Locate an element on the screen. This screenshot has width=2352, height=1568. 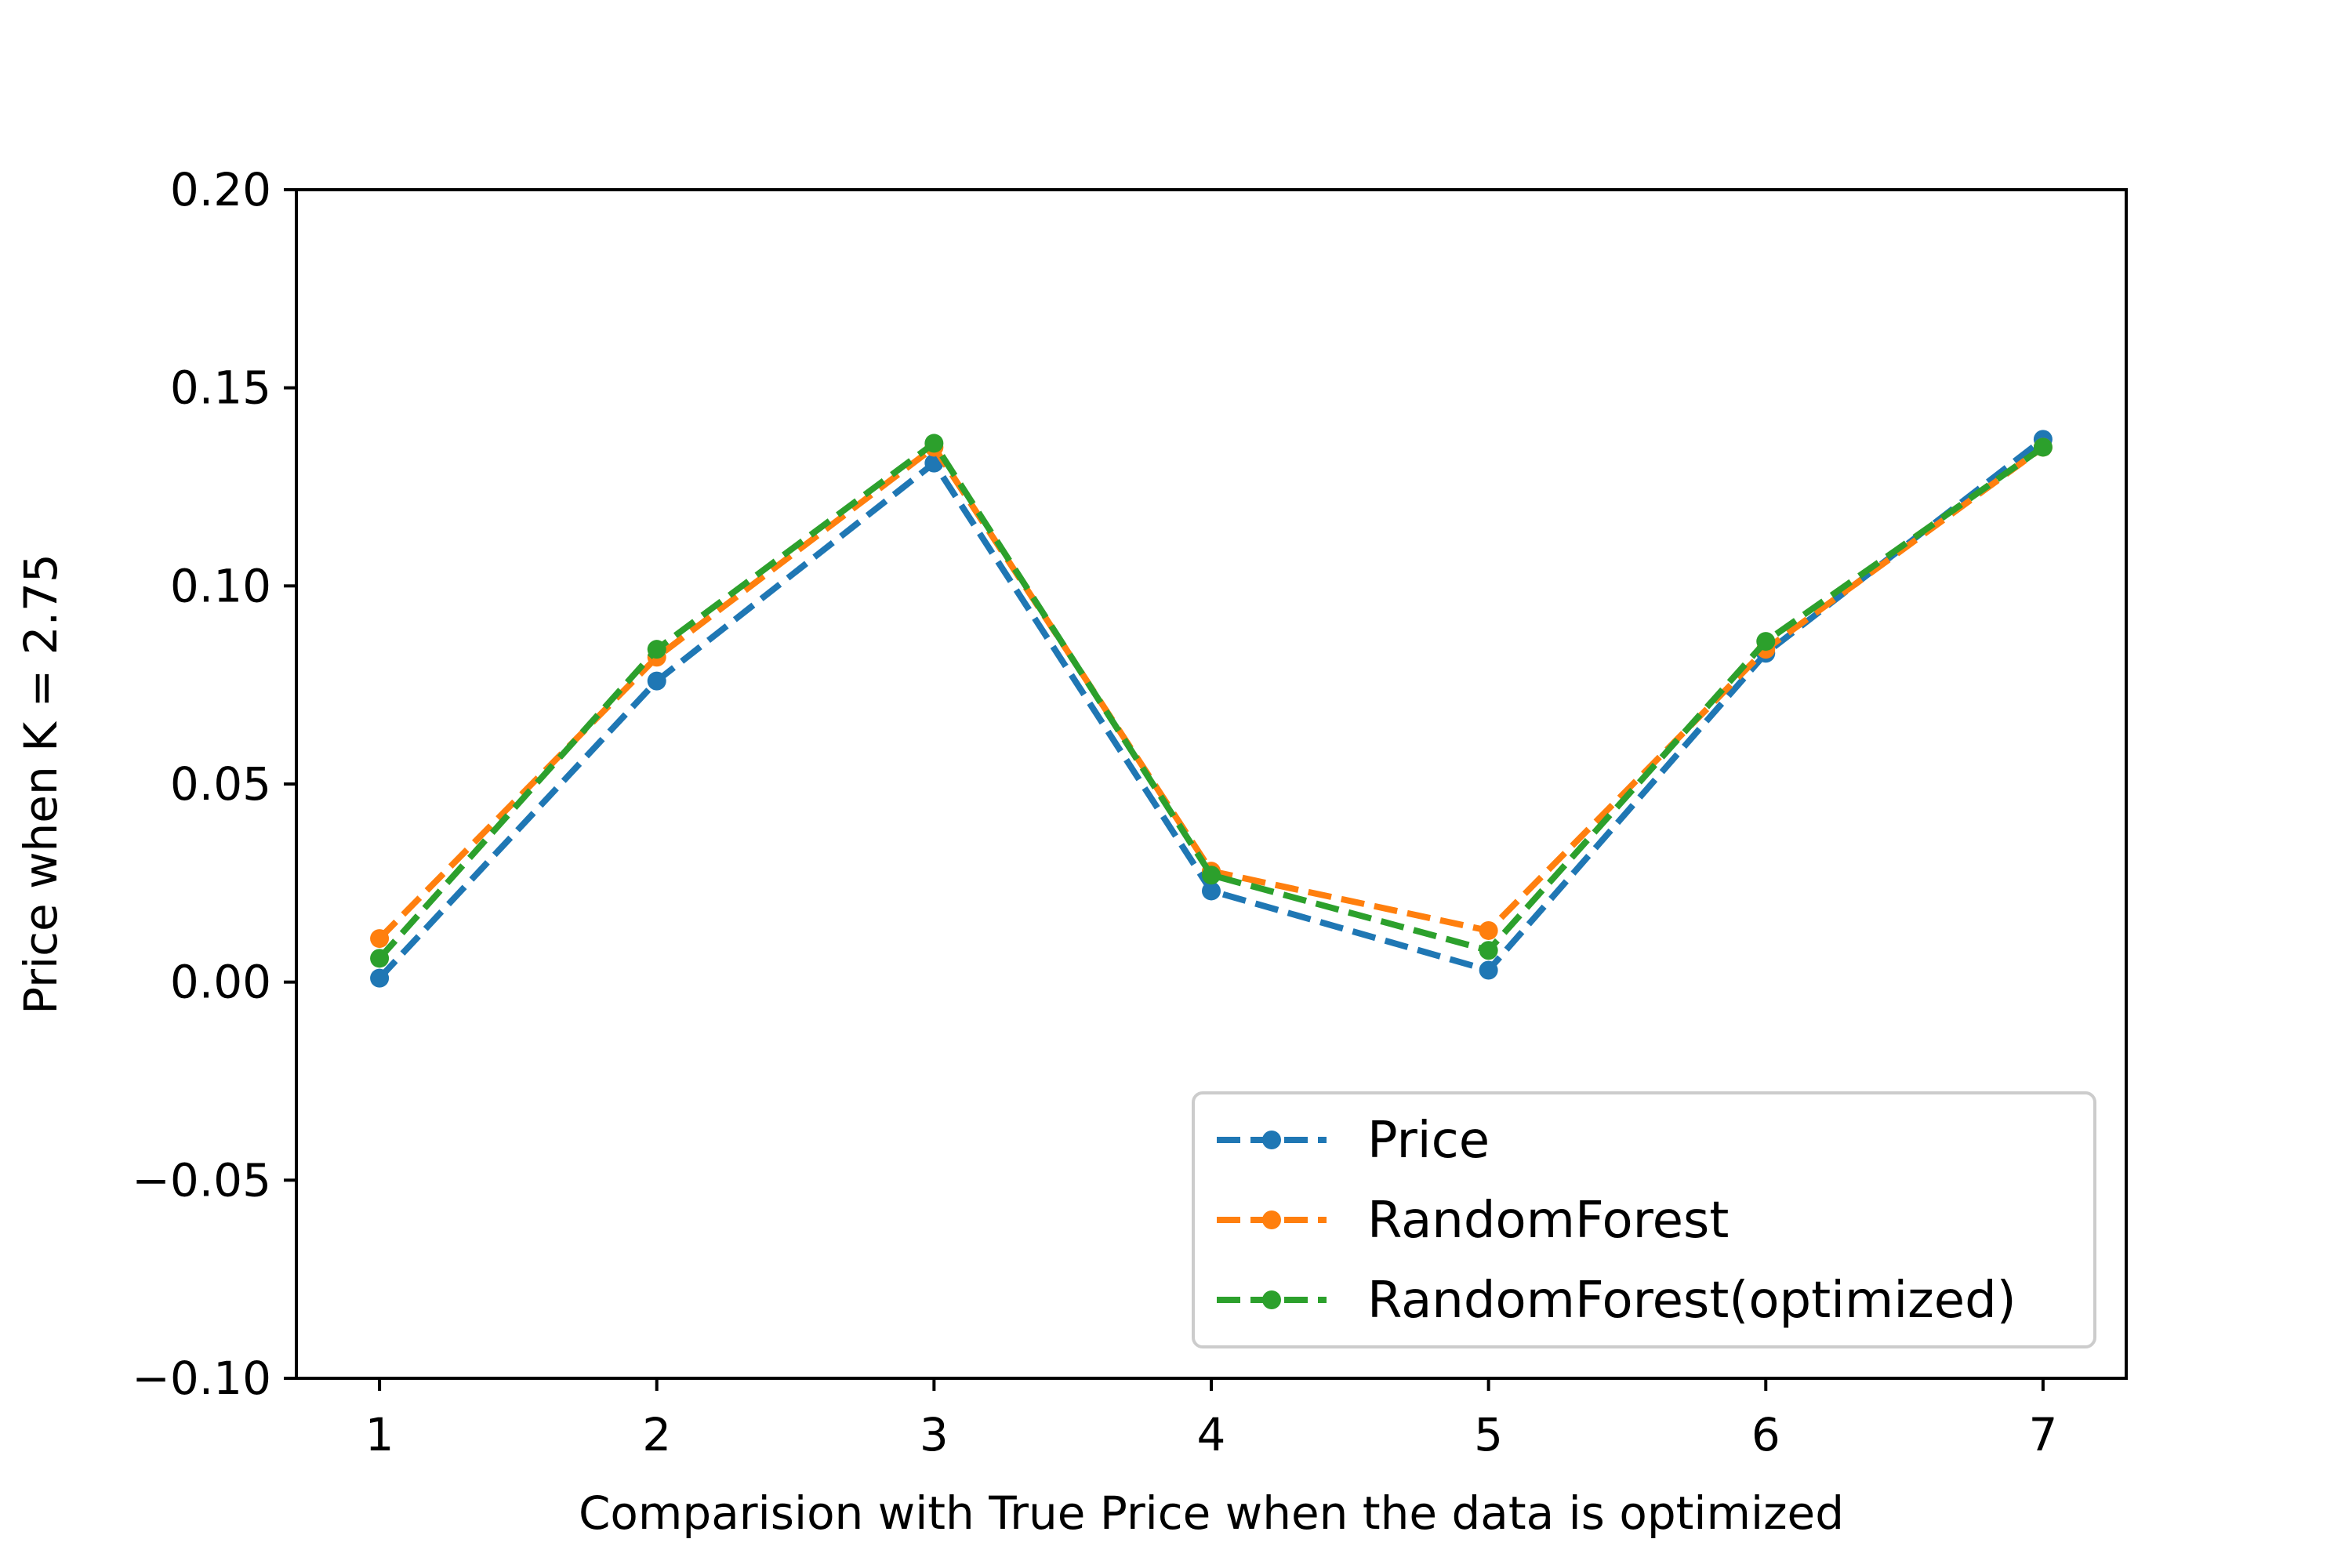
legend-marker-randomforest is located at coordinates (1271, 1219).